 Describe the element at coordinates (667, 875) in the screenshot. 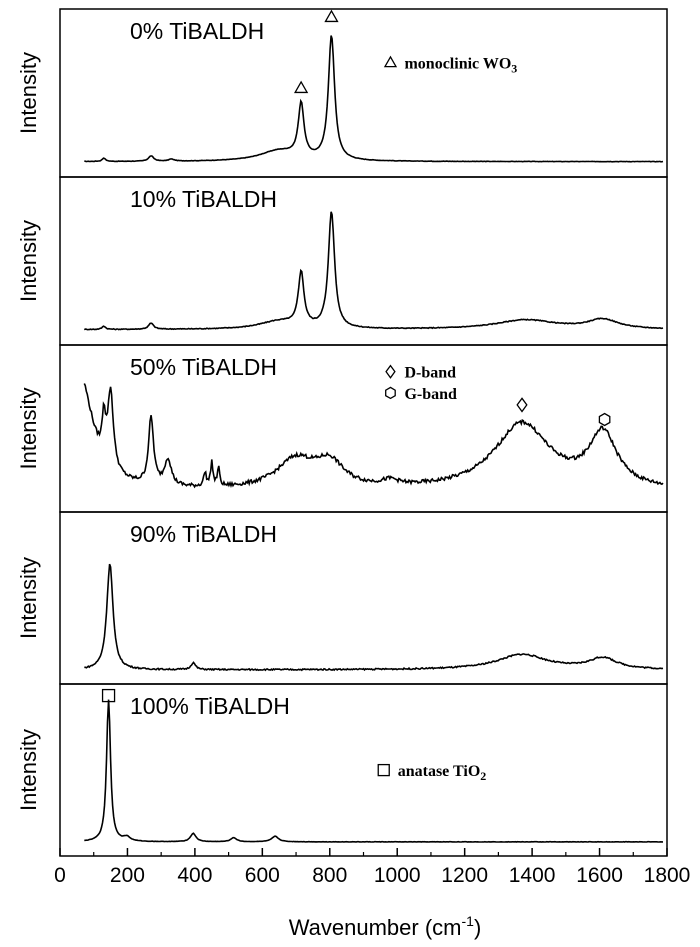

I see `x-tick-label: 1800` at that location.